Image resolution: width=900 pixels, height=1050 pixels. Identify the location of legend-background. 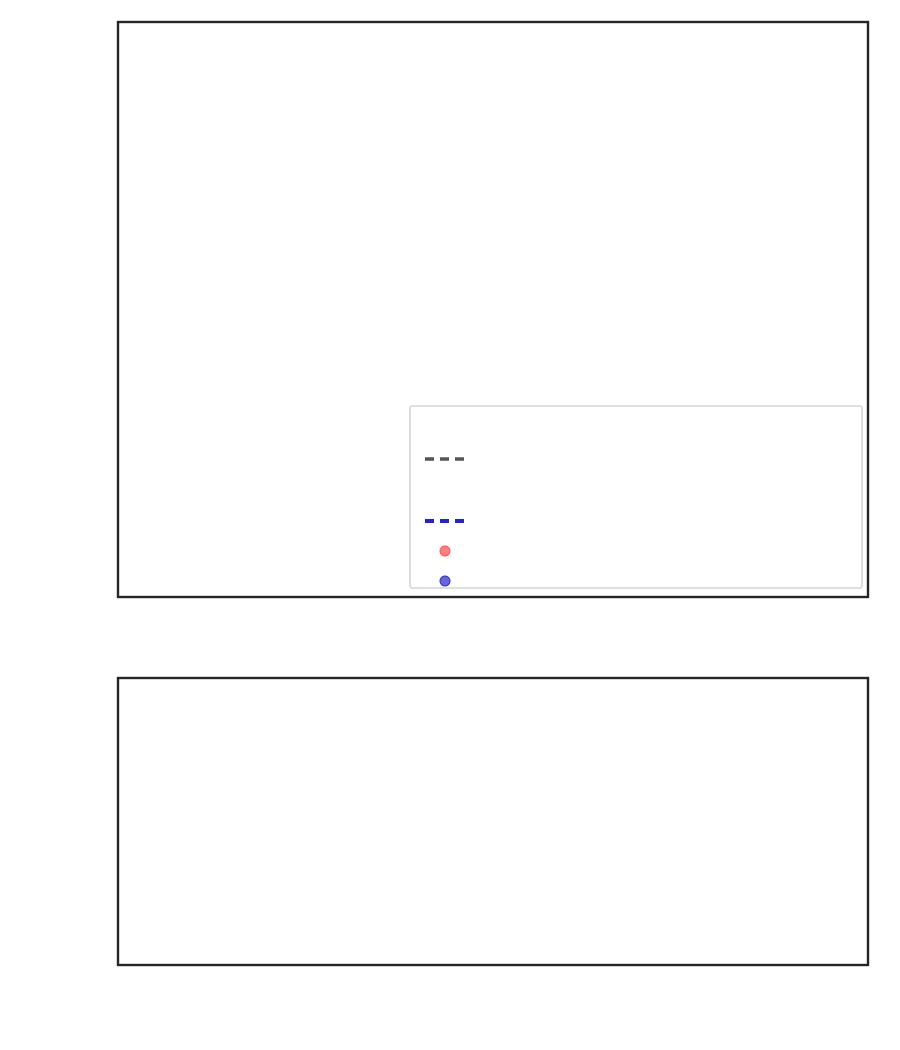
(636, 497).